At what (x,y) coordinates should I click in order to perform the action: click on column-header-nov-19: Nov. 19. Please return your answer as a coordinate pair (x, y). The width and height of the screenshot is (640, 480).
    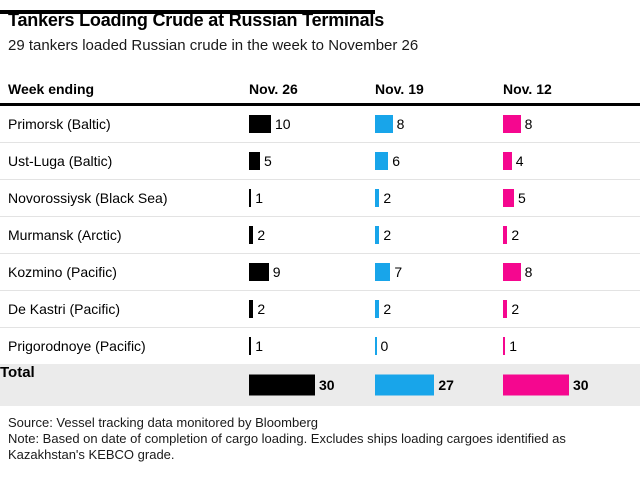
    Looking at the image, I should click on (399, 89).